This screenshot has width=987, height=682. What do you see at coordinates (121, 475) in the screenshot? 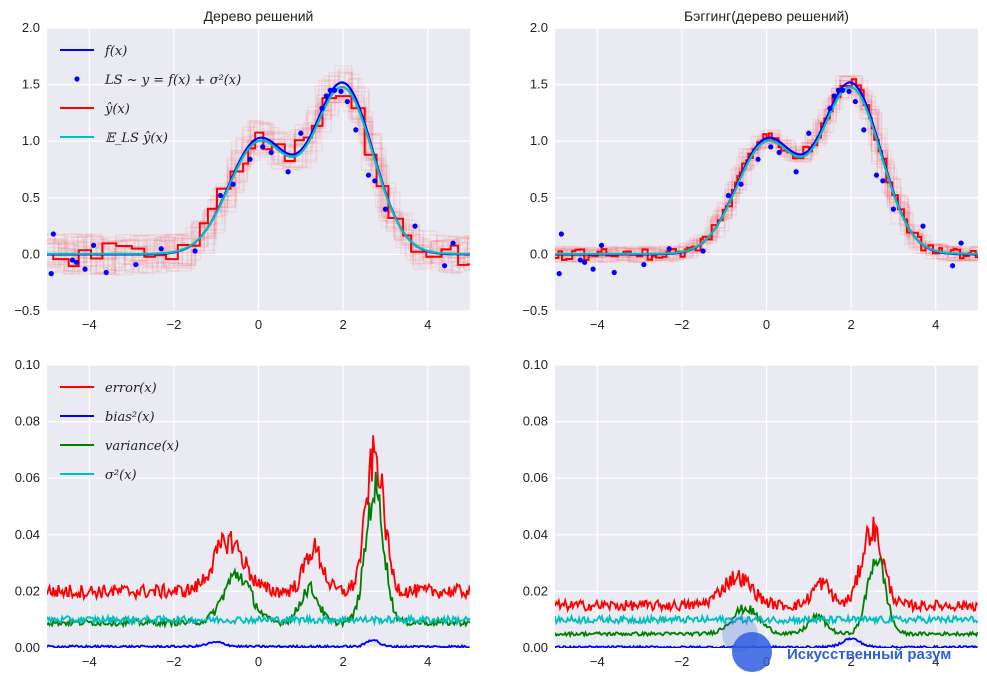
I see `legend-label: σ²(x)` at bounding box center [121, 475].